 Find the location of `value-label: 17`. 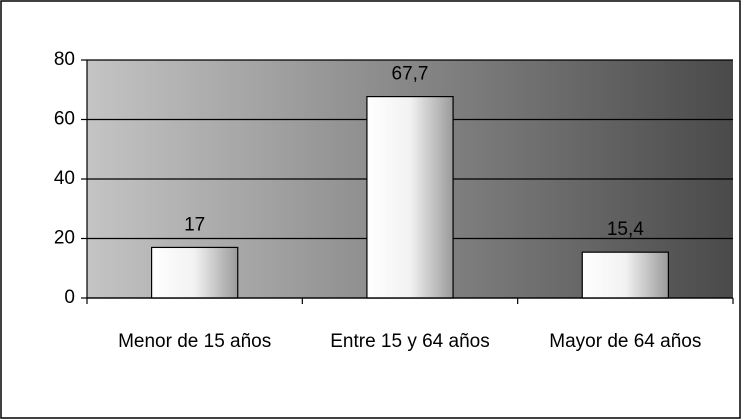

value-label: 17 is located at coordinates (194, 224).